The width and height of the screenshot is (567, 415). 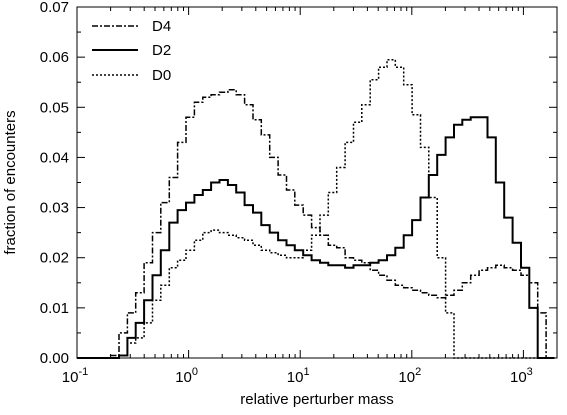 I want to click on legend: D4 D2 D0, so click(x=131, y=51).